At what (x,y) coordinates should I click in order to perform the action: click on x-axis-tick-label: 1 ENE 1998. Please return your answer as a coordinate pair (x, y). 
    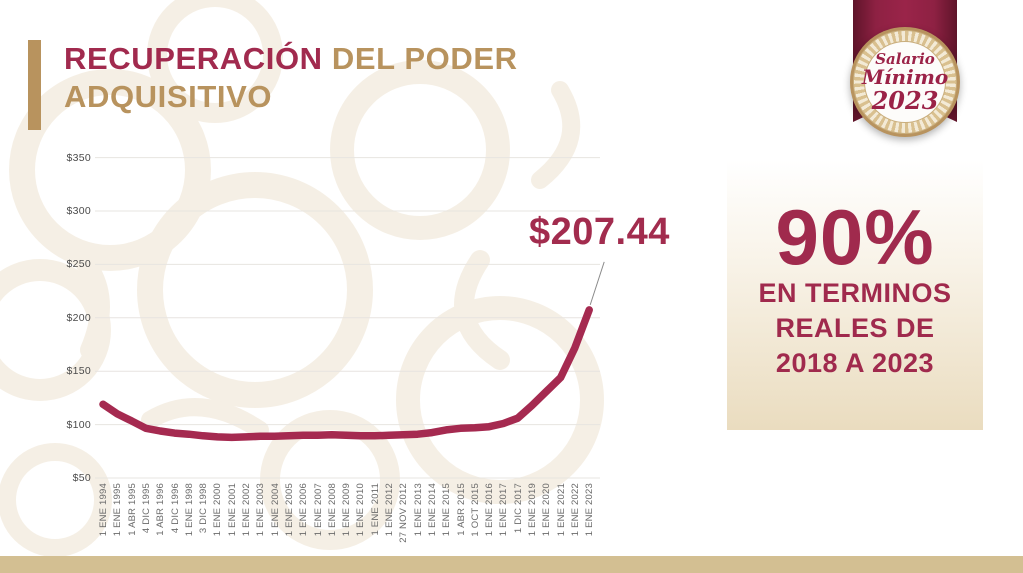
    Looking at the image, I should click on (189, 510).